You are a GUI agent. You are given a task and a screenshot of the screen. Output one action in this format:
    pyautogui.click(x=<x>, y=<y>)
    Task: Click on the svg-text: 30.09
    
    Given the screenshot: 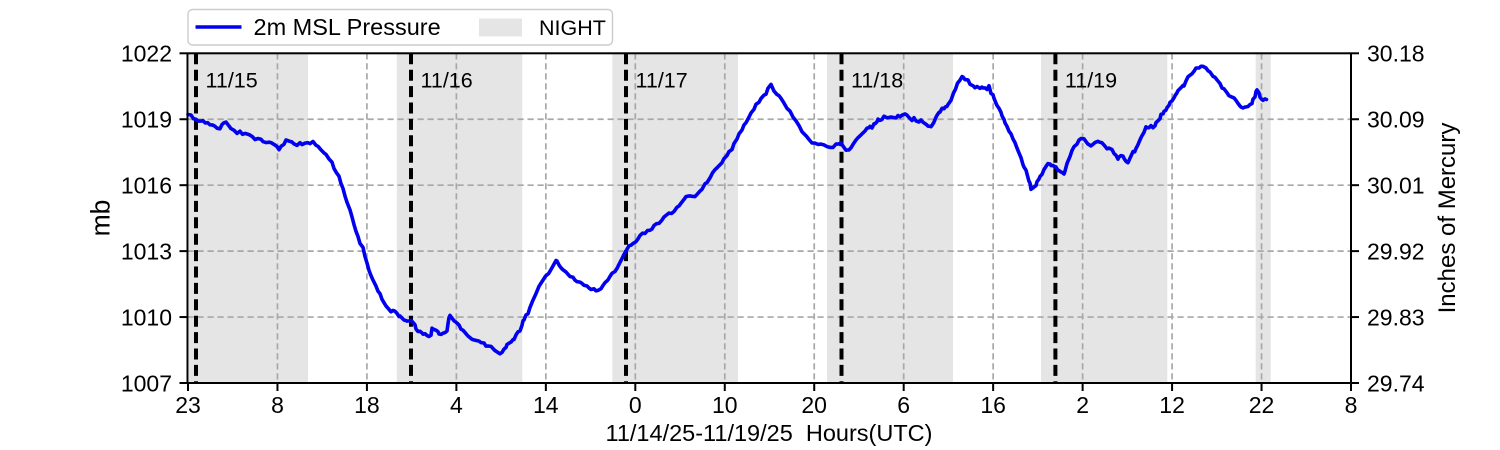 What is the action you would take?
    pyautogui.click(x=1396, y=120)
    